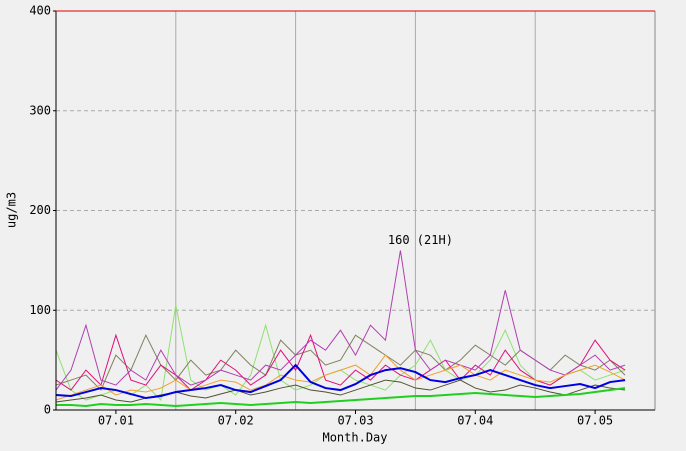 This screenshot has width=686, height=451. I want to click on y-tick-label: 300, so click(40, 110).